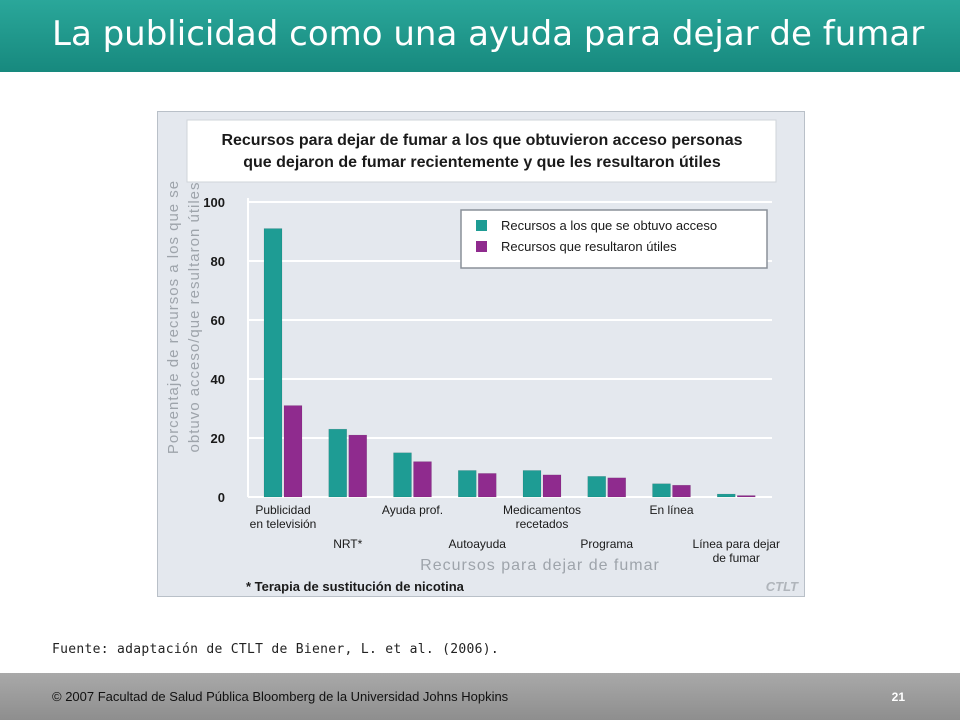 This screenshot has width=960, height=720. What do you see at coordinates (221, 497) in the screenshot?
I see `y-tick-label: 0` at bounding box center [221, 497].